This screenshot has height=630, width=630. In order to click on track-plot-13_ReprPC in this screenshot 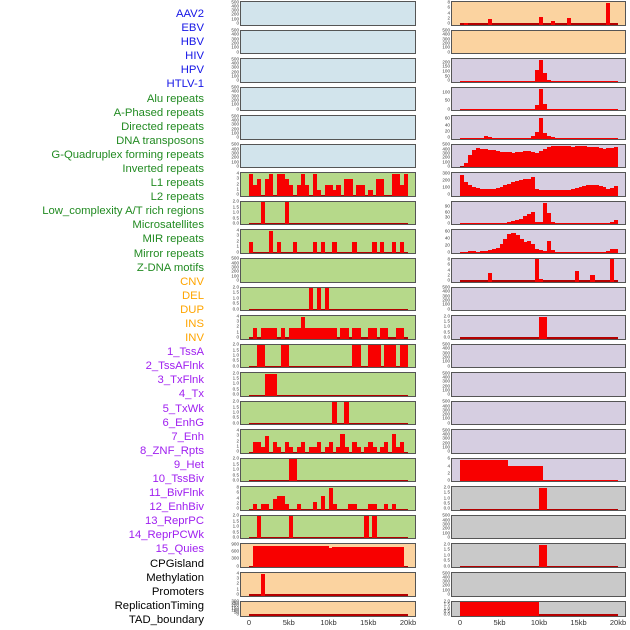, I will do `click(538, 413)`.